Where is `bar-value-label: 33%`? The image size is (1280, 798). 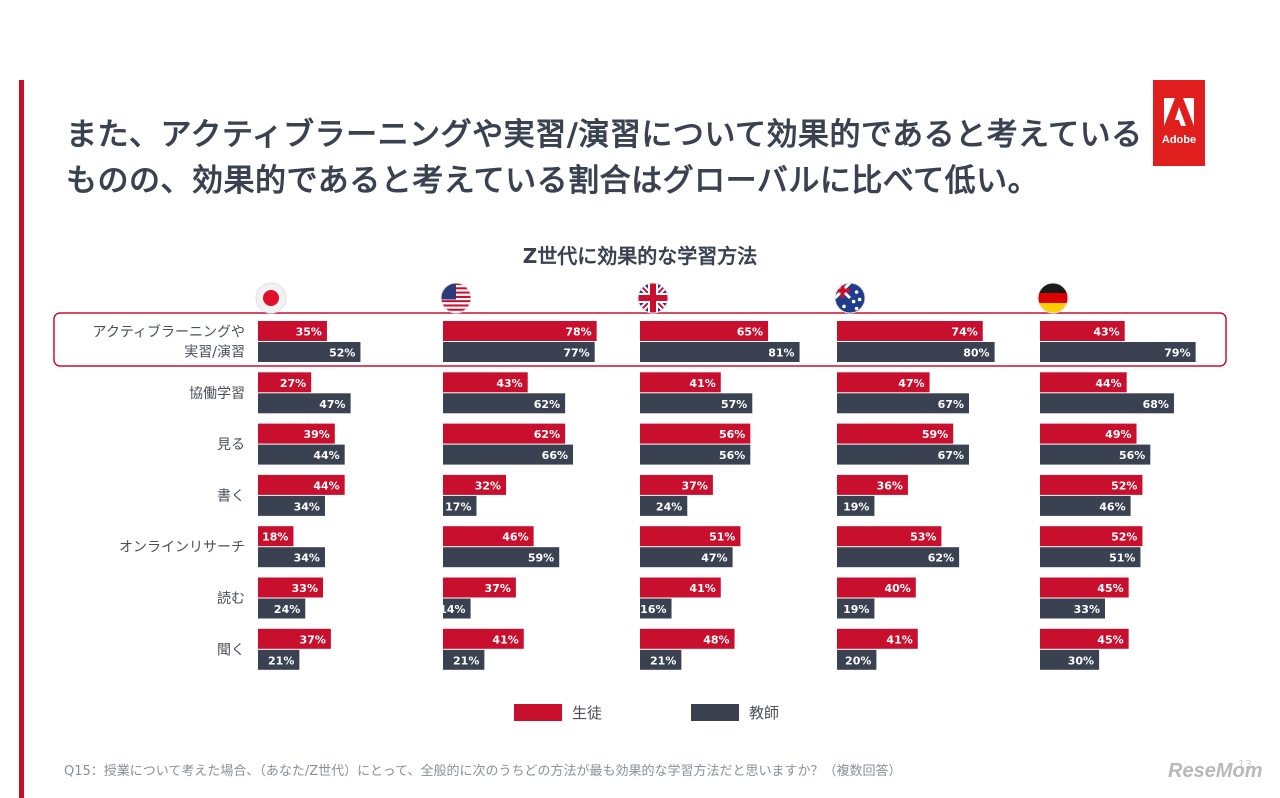 bar-value-label: 33% is located at coordinates (305, 588).